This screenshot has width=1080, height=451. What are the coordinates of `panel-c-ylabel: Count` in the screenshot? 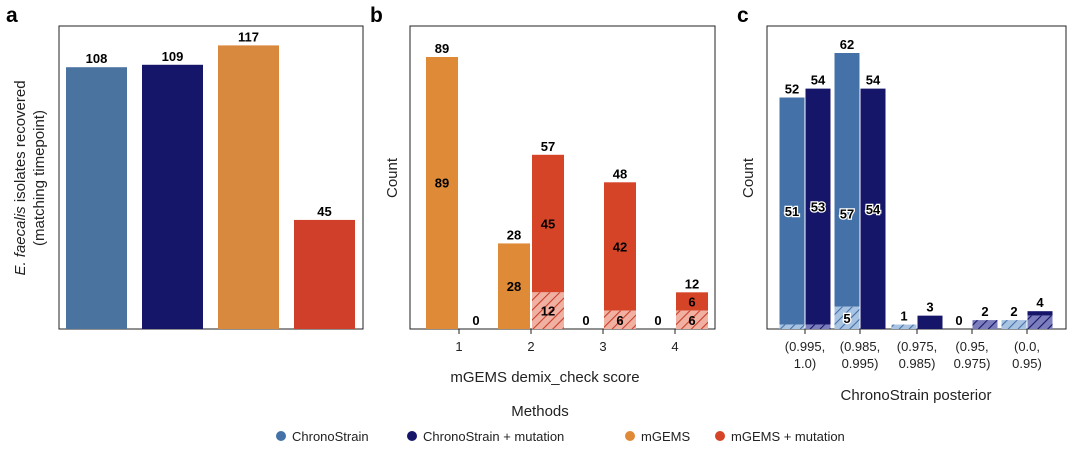 It's located at (748, 177).